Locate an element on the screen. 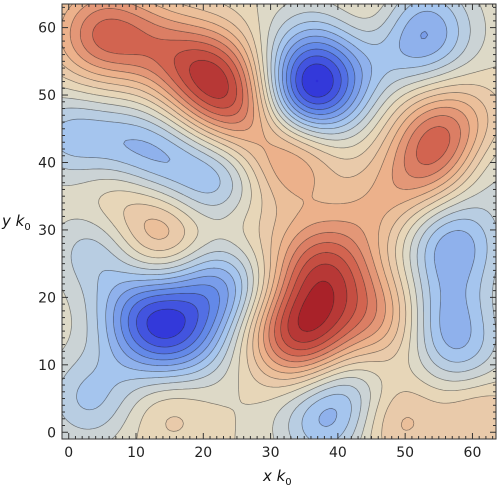 The image size is (500, 488). x-tick-label: 0 is located at coordinates (68, 453).